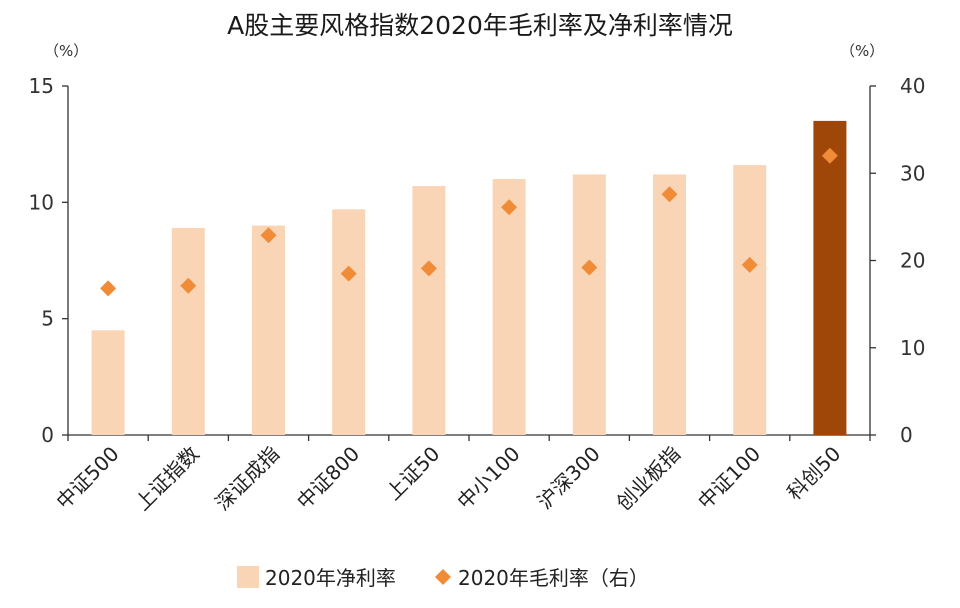  I want to click on x-category-label: 中证800, so click(328, 478).